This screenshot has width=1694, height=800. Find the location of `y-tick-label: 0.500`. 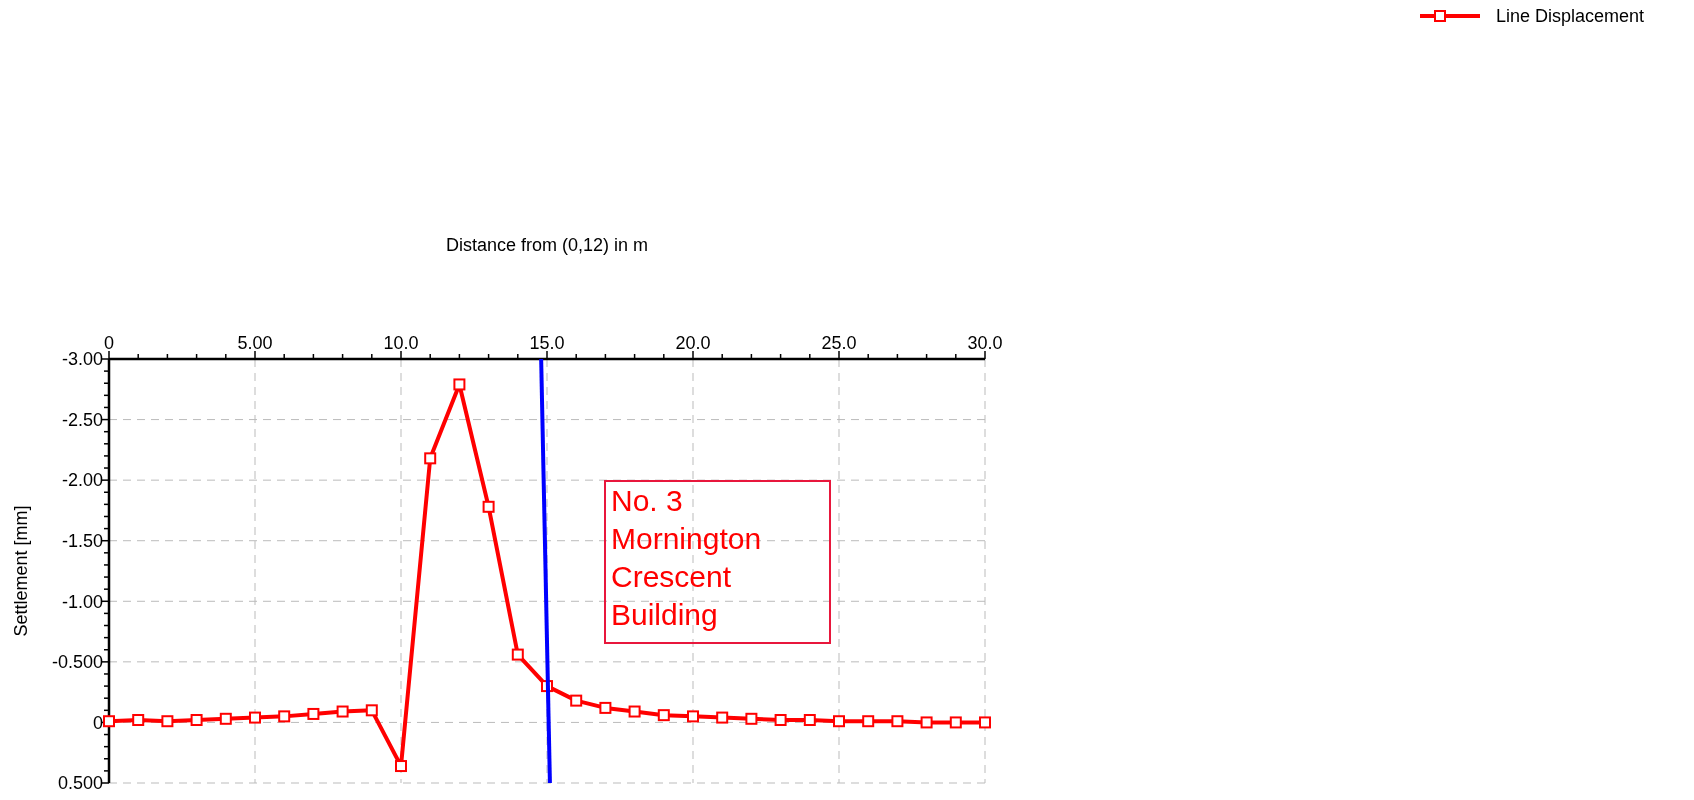

y-tick-label: 0.500 is located at coordinates (80, 783).